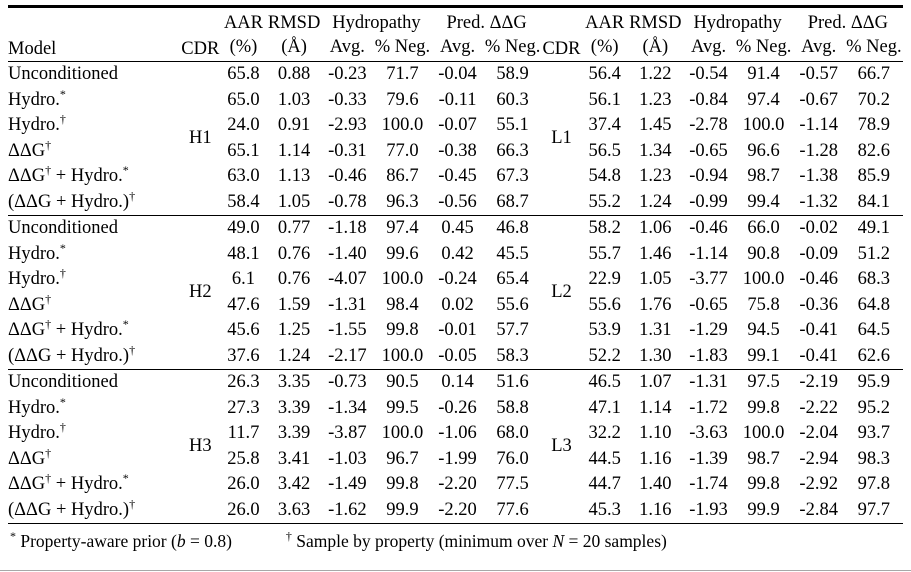  Describe the element at coordinates (604, 407) in the screenshot. I see `metric-cell: 47.1` at that location.